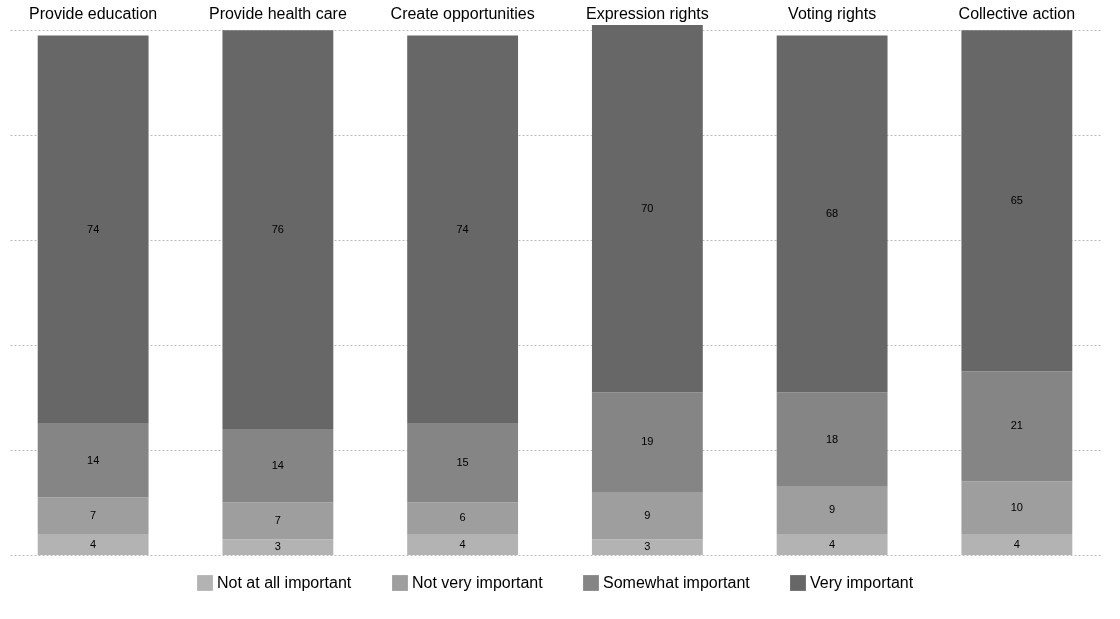 Image resolution: width=1120 pixels, height=619 pixels. I want to click on legend-label: Not at all important, so click(284, 582).